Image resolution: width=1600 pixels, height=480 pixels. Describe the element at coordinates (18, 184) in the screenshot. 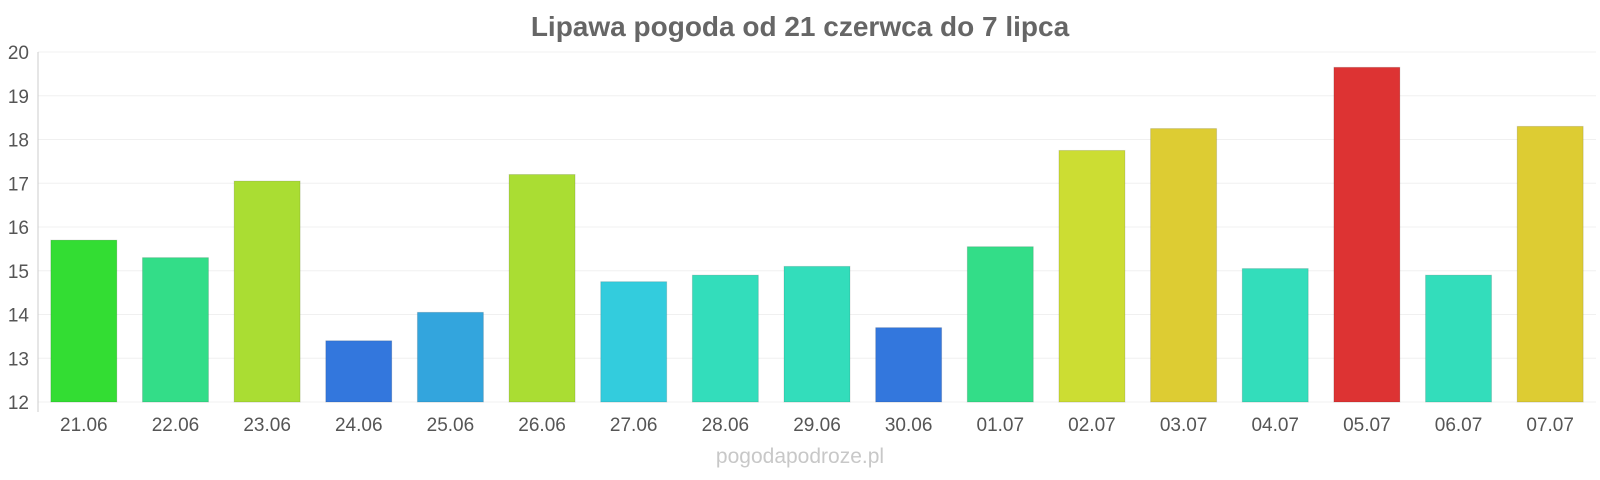

I see `y-tick-label: 17` at that location.